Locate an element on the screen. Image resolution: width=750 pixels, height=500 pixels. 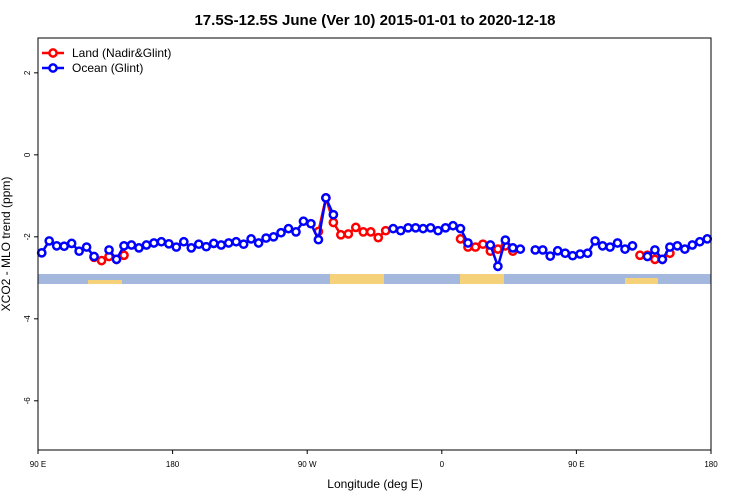
y-tick-label: -2 is located at coordinates (27, 237).